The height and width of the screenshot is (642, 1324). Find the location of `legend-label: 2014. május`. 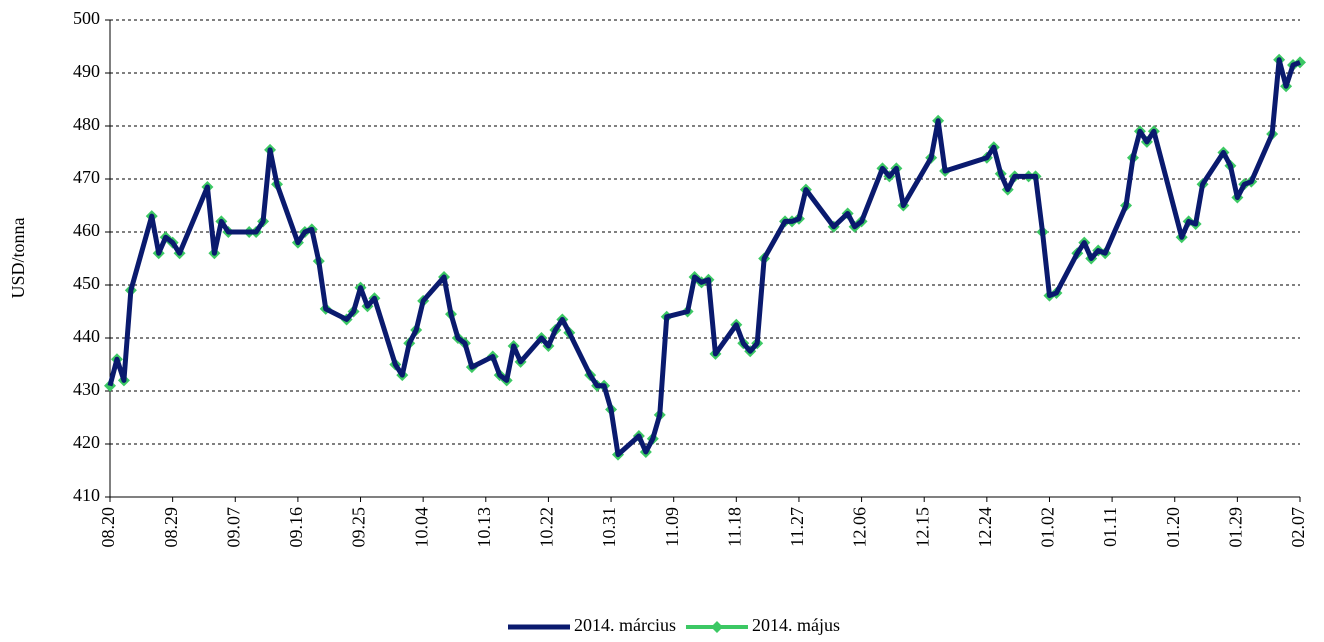

legend-label: 2014. május is located at coordinates (796, 625).